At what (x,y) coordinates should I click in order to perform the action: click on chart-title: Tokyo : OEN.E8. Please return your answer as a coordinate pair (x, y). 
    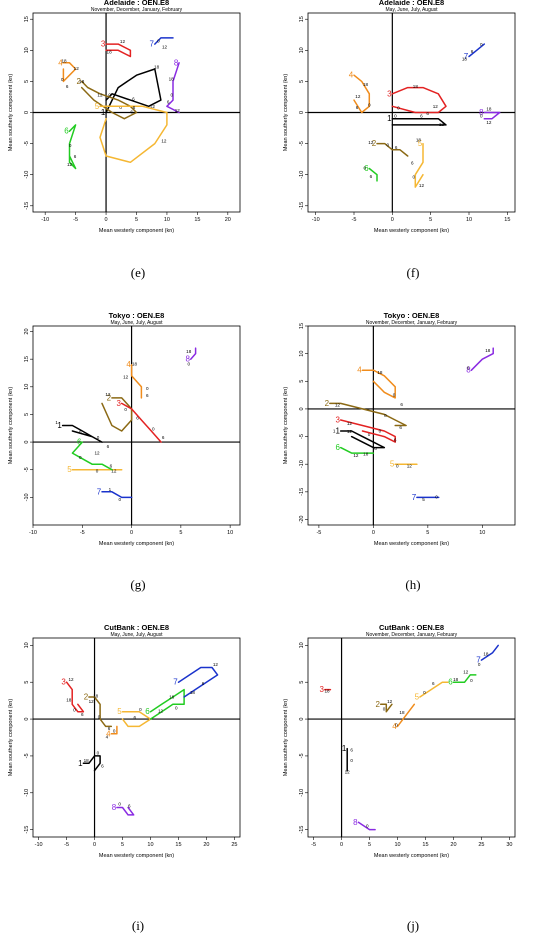
    Looking at the image, I should click on (137, 316).